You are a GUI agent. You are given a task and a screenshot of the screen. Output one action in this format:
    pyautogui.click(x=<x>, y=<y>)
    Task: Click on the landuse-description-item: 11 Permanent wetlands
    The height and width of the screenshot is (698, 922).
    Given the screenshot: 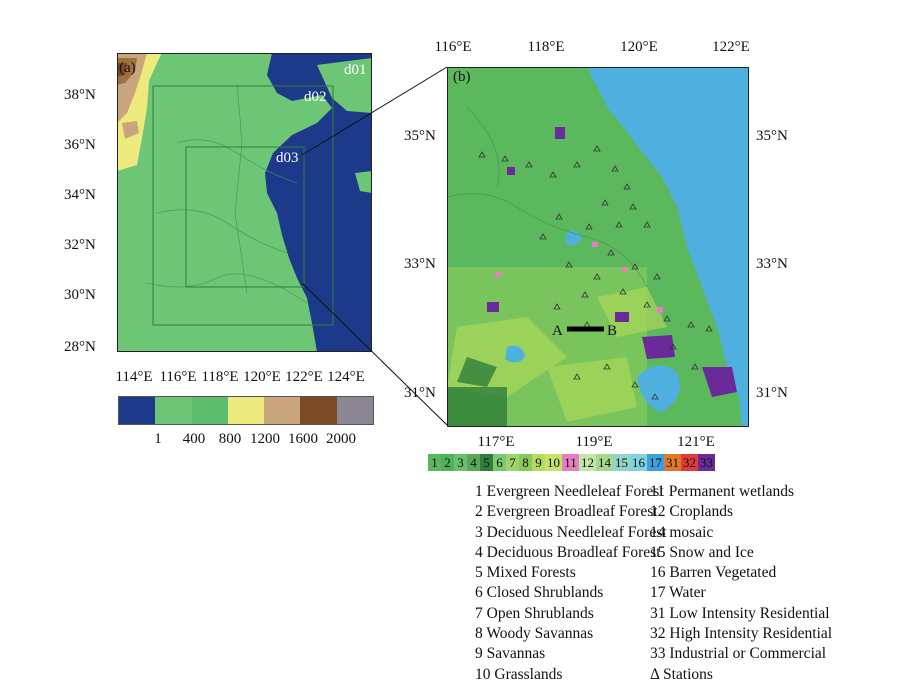 What is the action you would take?
    pyautogui.click(x=722, y=491)
    